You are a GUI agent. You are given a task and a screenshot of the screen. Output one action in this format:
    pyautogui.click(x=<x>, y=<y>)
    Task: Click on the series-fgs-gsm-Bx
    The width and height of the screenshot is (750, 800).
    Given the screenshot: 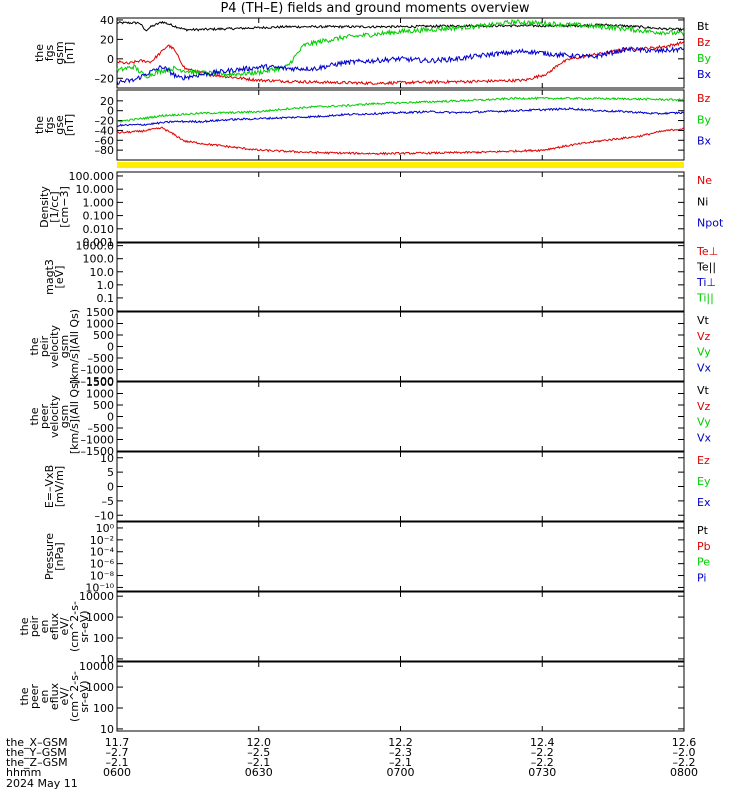 What is the action you would take?
    pyautogui.click(x=400, y=65)
    